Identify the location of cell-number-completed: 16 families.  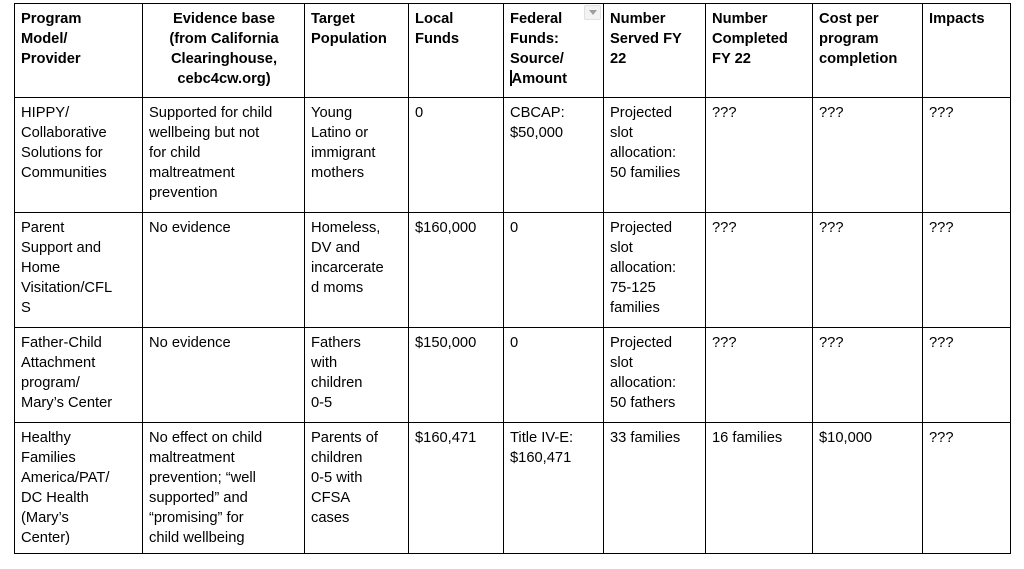
(759, 488).